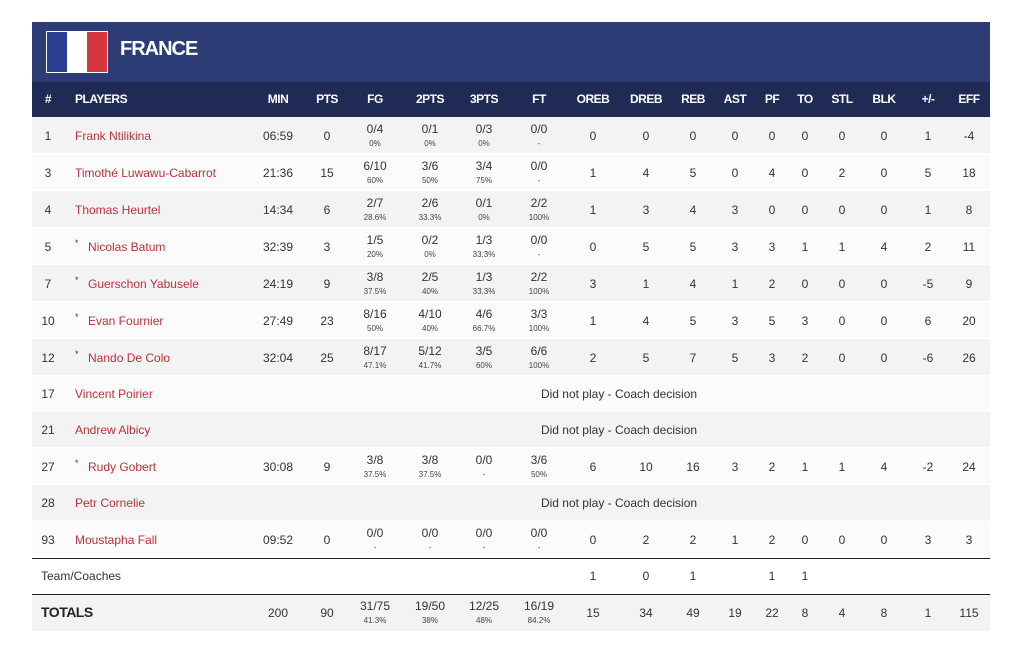 The width and height of the screenshot is (1024, 648). I want to click on percentage: 84.2%, so click(539, 620).